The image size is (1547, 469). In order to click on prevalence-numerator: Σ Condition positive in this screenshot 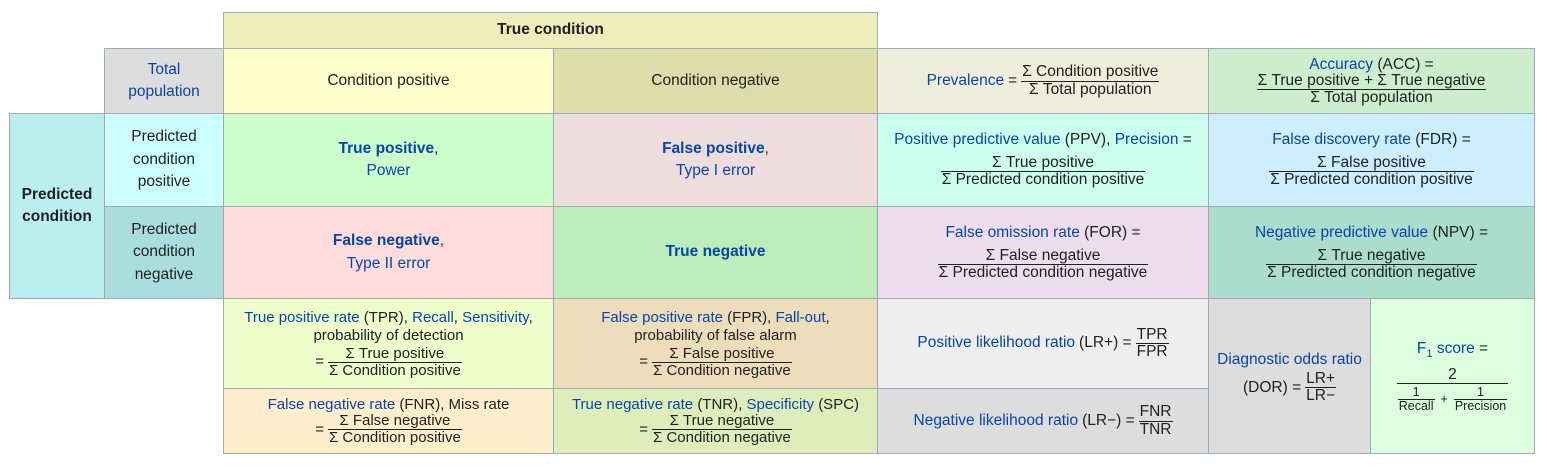, I will do `click(1090, 72)`.